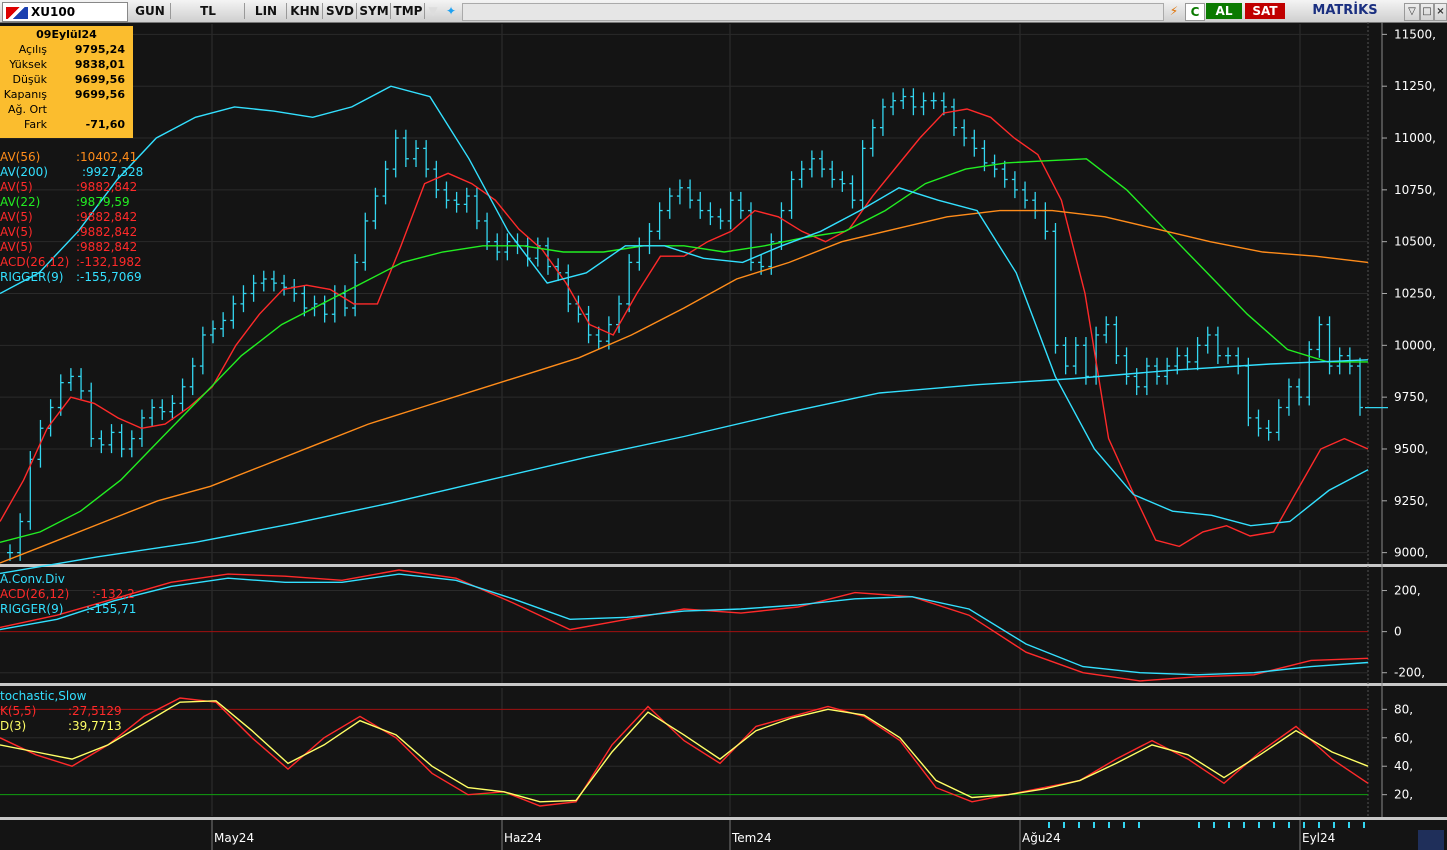  What do you see at coordinates (109, 277) in the screenshot?
I see `main-legend-value: :-155,7069` at bounding box center [109, 277].